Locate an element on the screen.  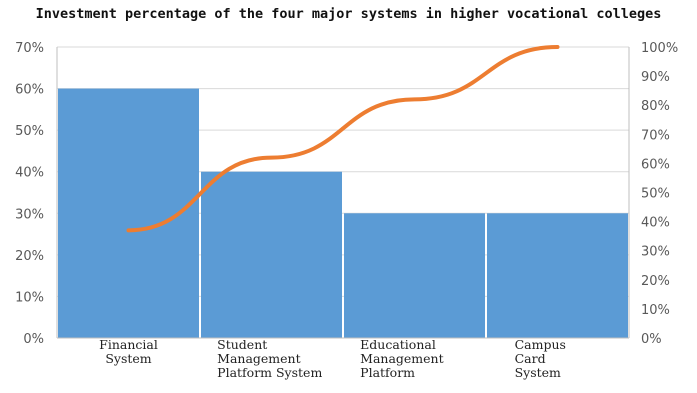
y-right-tick-label: 90% is located at coordinates (655, 77).